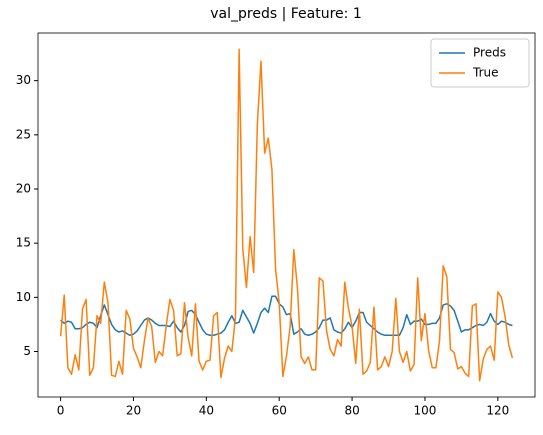  Describe the element at coordinates (23, 243) in the screenshot. I see `y-tick-label: 15` at that location.